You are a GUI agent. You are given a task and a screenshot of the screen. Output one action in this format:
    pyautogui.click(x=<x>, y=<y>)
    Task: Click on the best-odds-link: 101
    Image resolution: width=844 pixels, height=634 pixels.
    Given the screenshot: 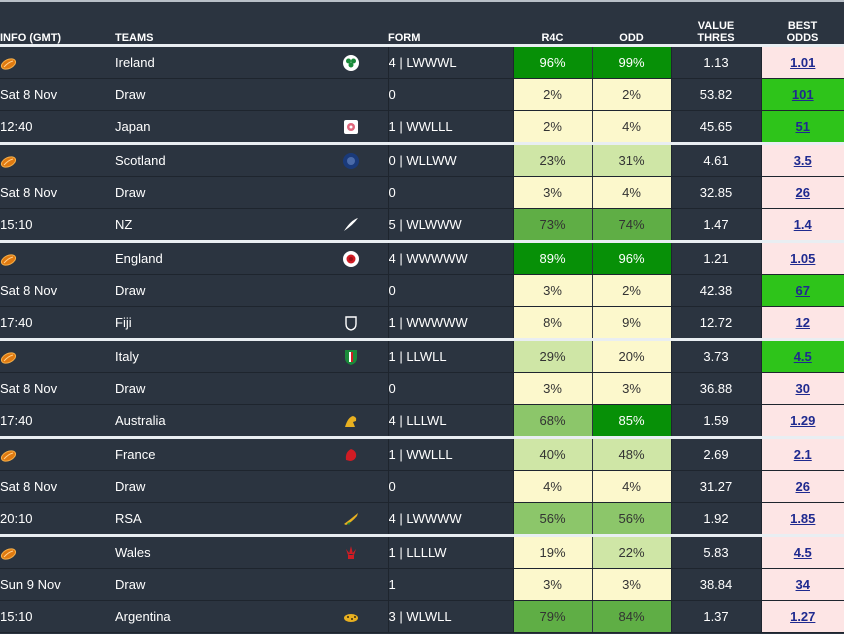 What is the action you would take?
    pyautogui.click(x=802, y=94)
    